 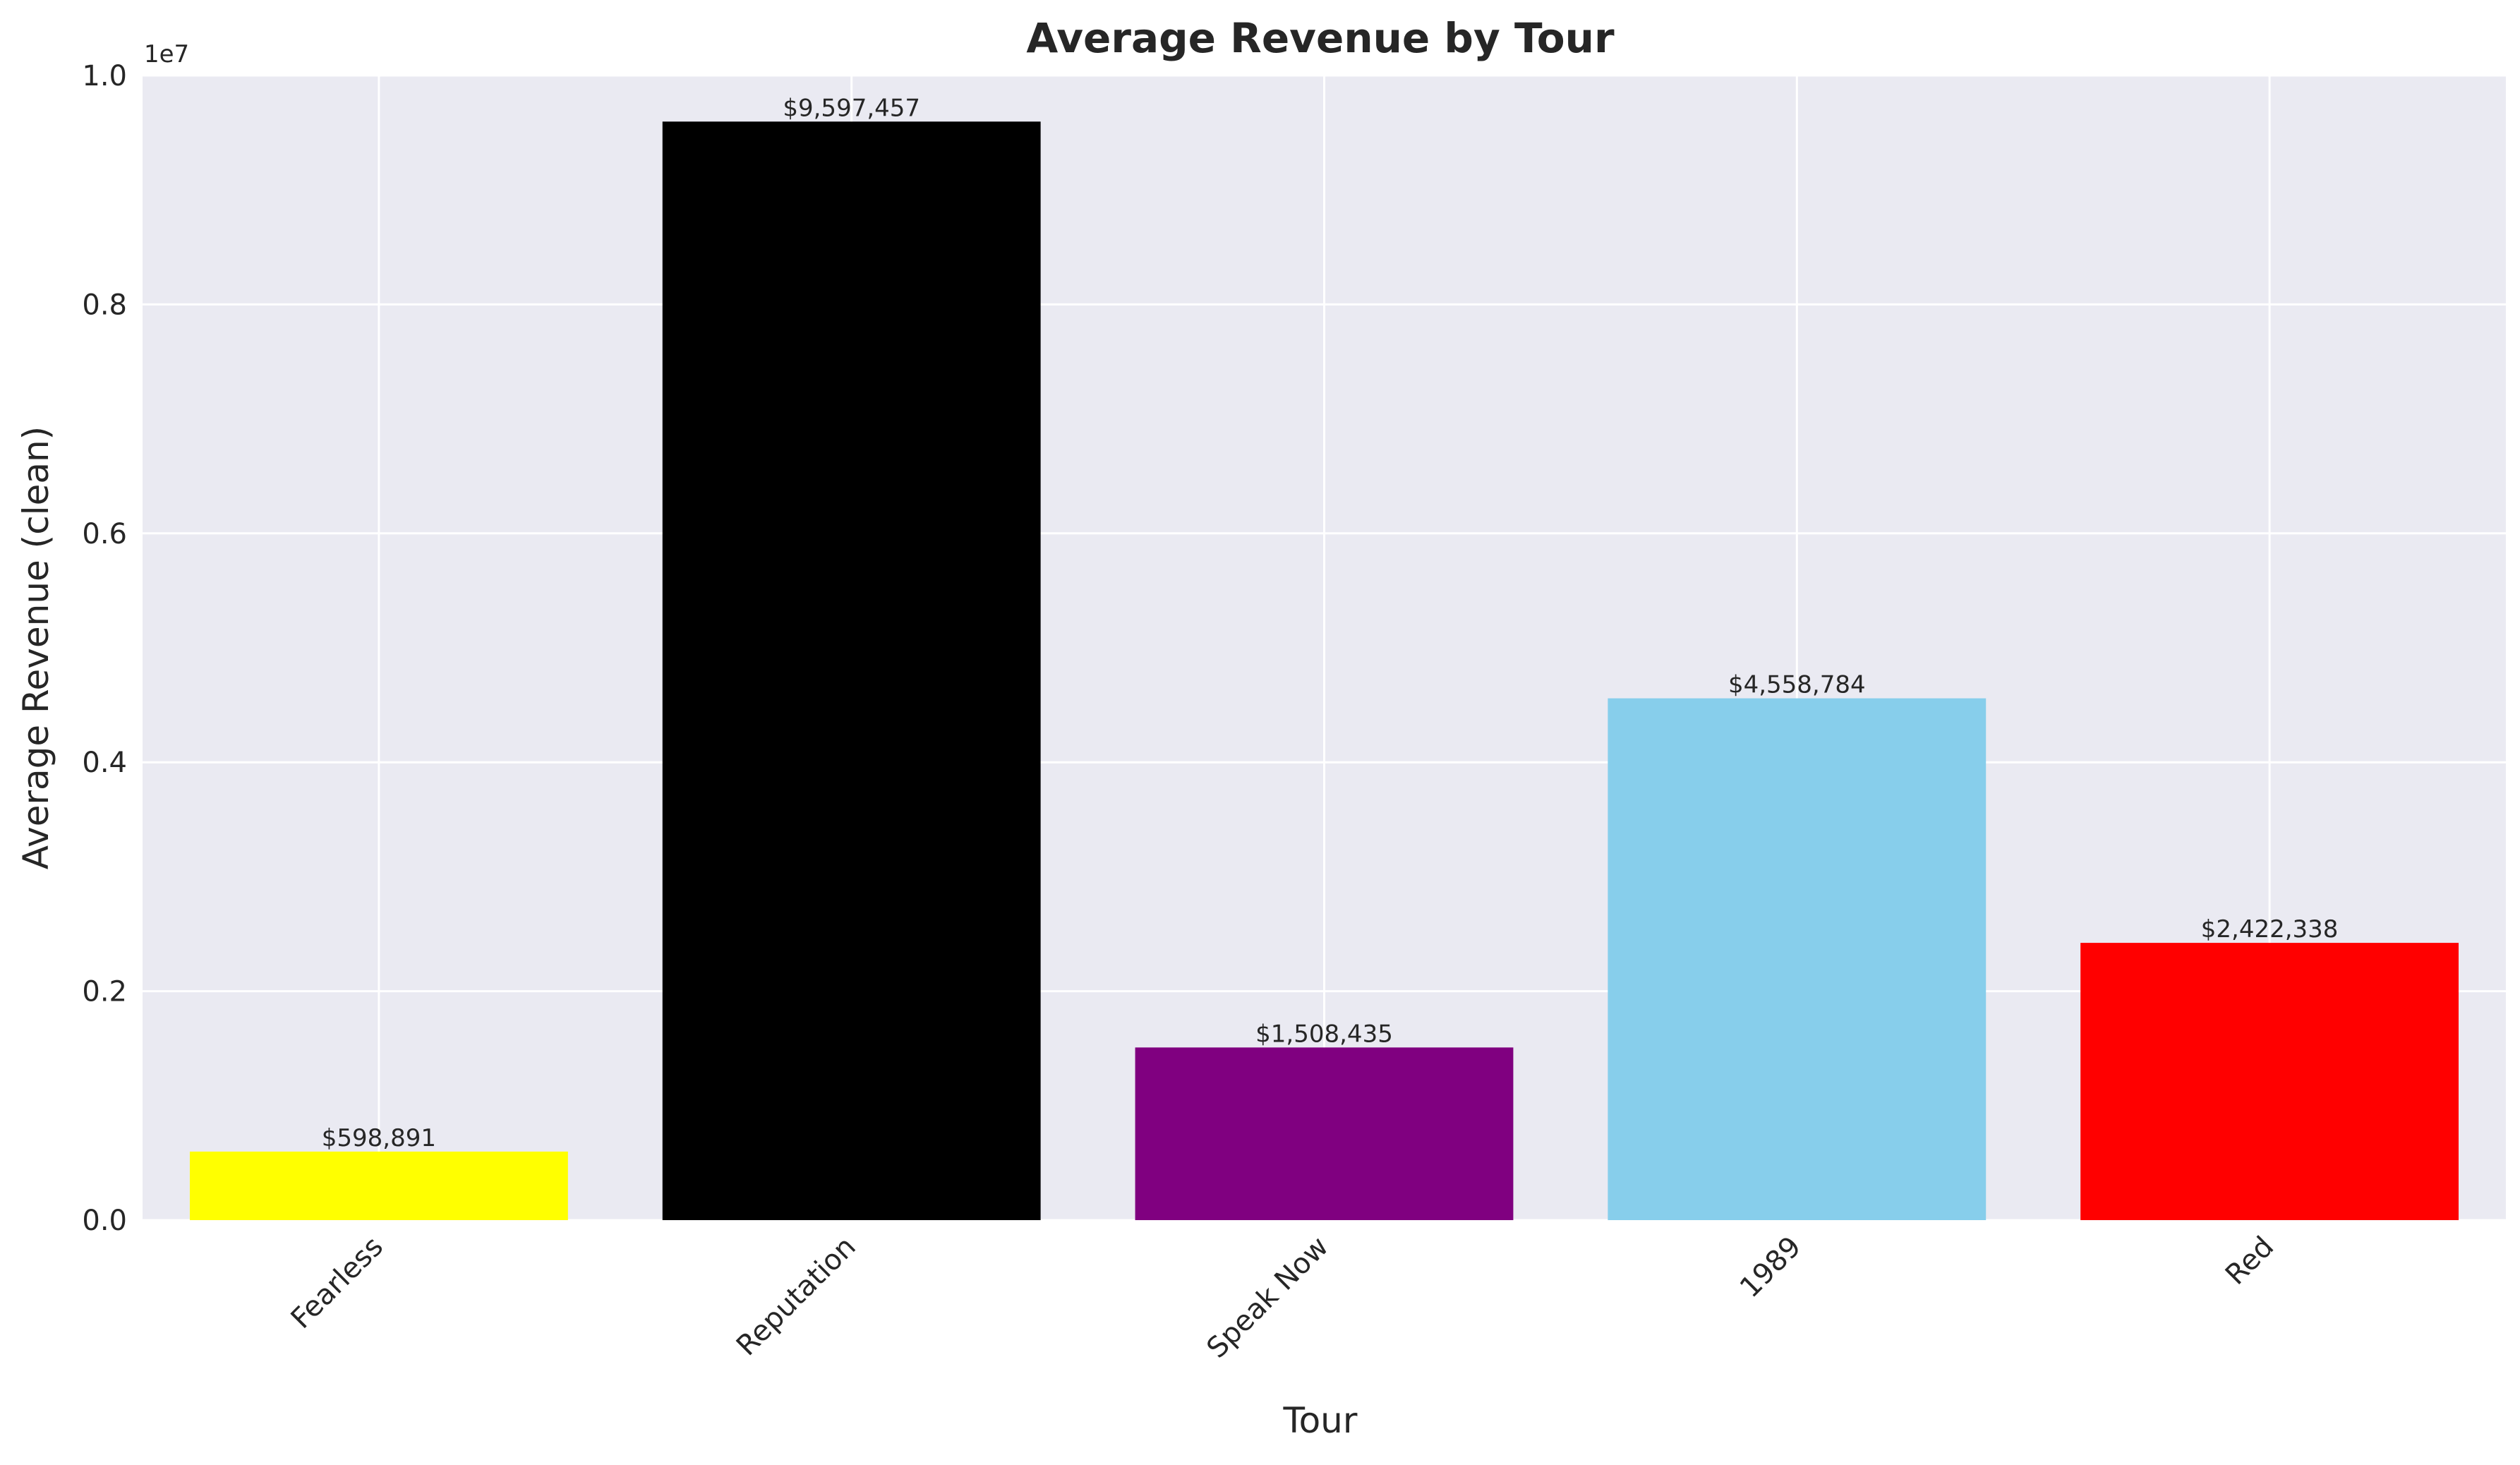 I want to click on bar-fearless, so click(x=378, y=1185).